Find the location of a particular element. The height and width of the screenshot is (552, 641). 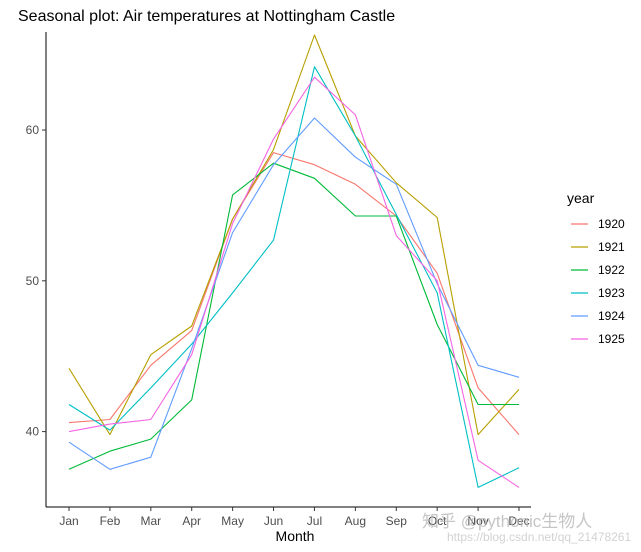

legend-item-1922: 1922 is located at coordinates (598, 270).